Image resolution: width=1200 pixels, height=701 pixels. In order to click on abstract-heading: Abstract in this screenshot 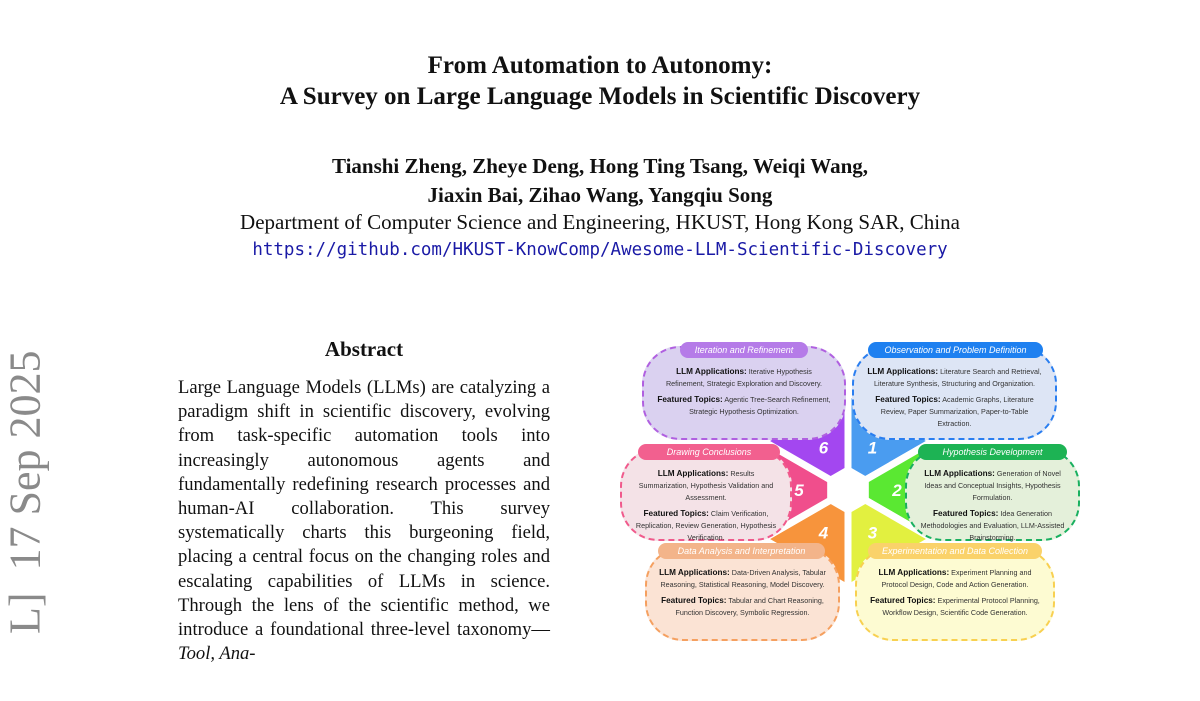, I will do `click(364, 349)`.